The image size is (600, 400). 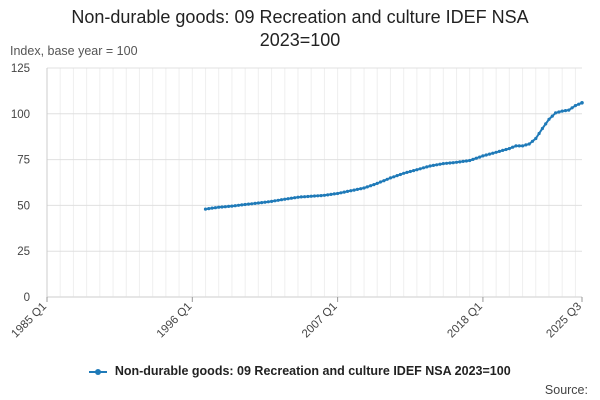 I want to click on source-label: Source:, so click(x=566, y=390).